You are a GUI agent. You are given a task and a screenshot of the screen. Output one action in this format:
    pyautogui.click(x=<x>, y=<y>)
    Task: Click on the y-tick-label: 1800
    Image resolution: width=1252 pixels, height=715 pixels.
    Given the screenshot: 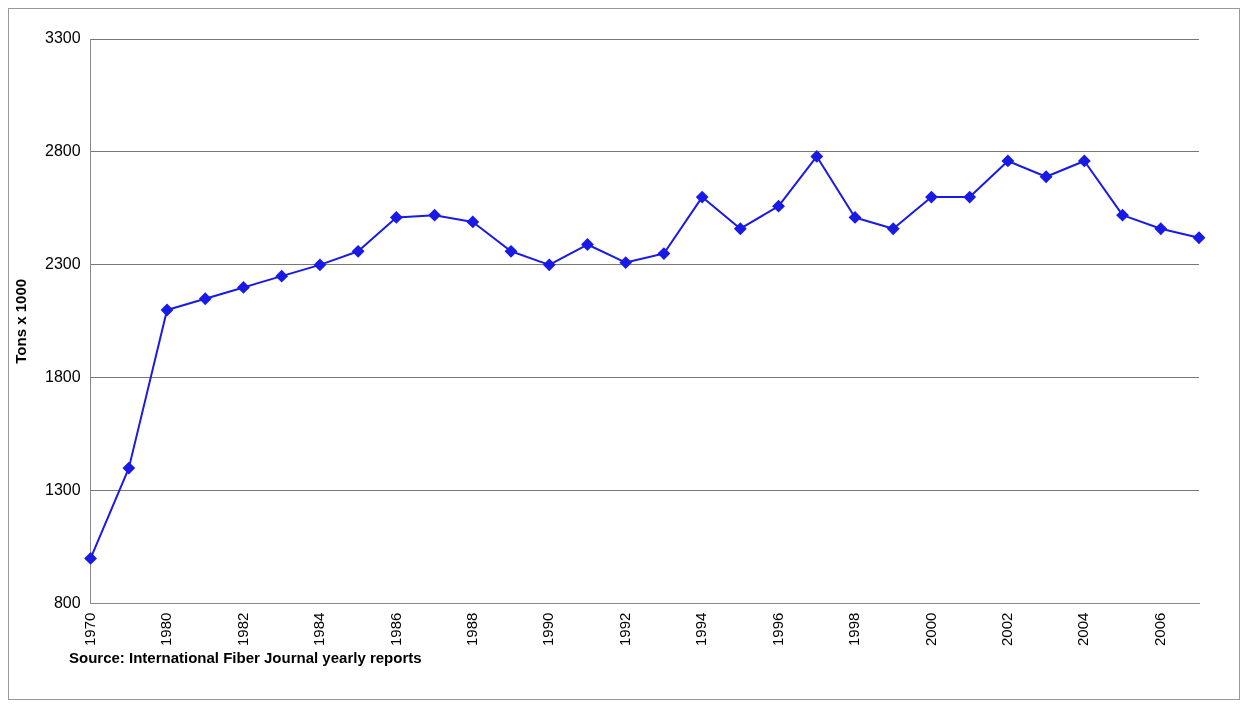 What is the action you would take?
    pyautogui.click(x=63, y=377)
    